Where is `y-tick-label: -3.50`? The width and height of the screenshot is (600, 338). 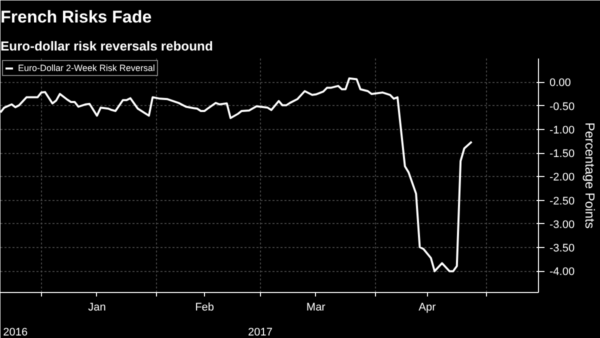 y-tick-label: -3.50 is located at coordinates (562, 248).